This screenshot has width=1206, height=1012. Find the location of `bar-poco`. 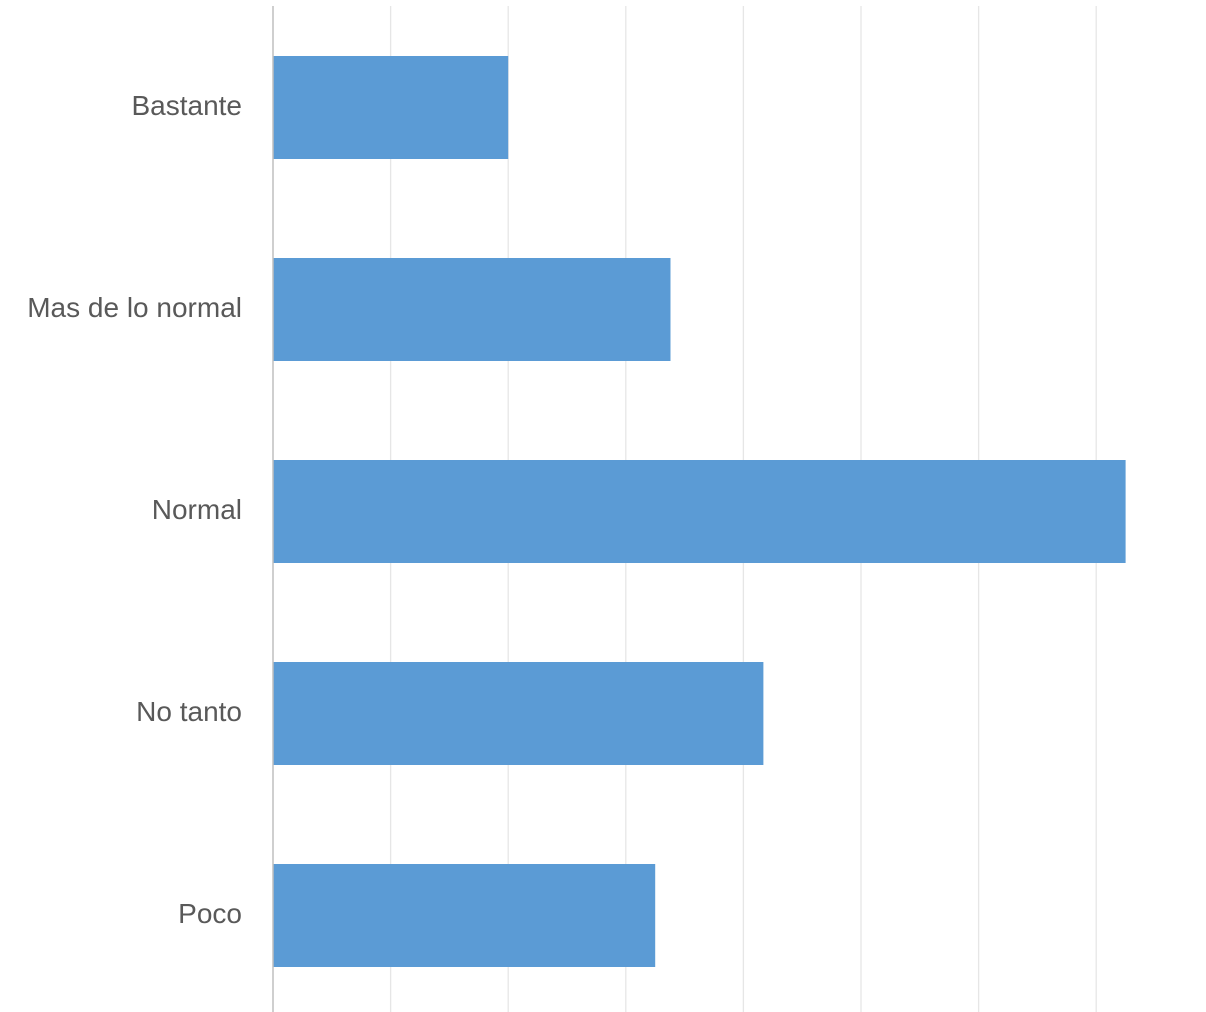

bar-poco is located at coordinates (464, 915).